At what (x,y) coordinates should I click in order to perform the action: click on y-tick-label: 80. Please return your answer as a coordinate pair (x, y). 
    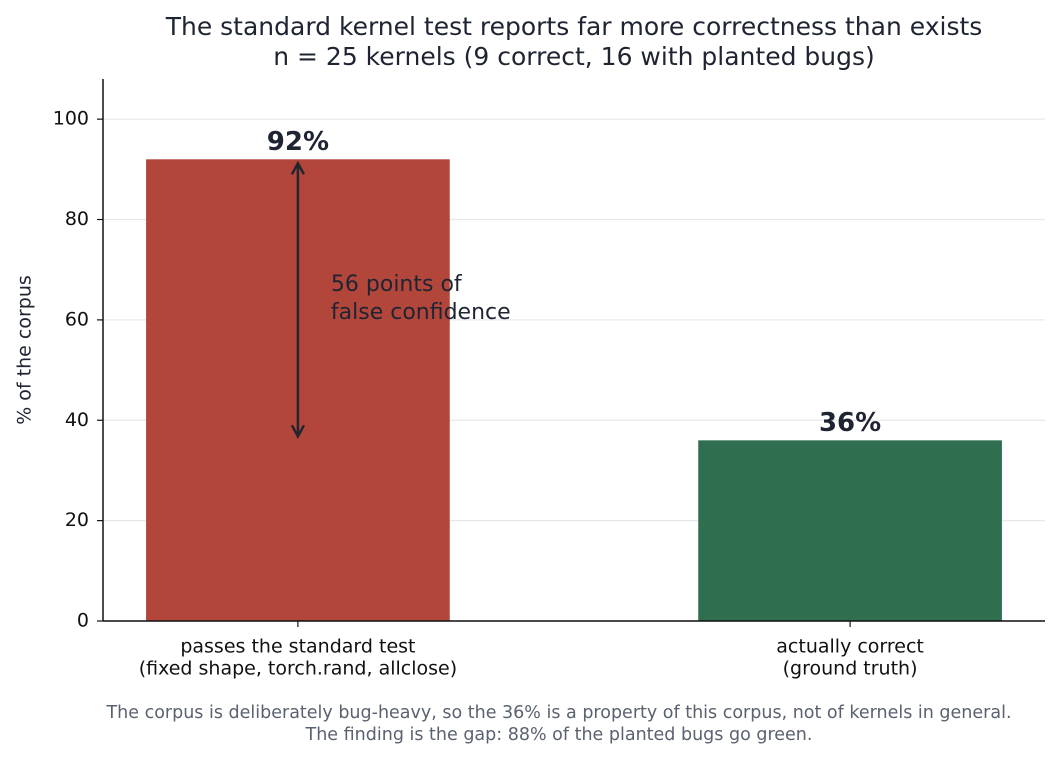
    Looking at the image, I should click on (77, 219).